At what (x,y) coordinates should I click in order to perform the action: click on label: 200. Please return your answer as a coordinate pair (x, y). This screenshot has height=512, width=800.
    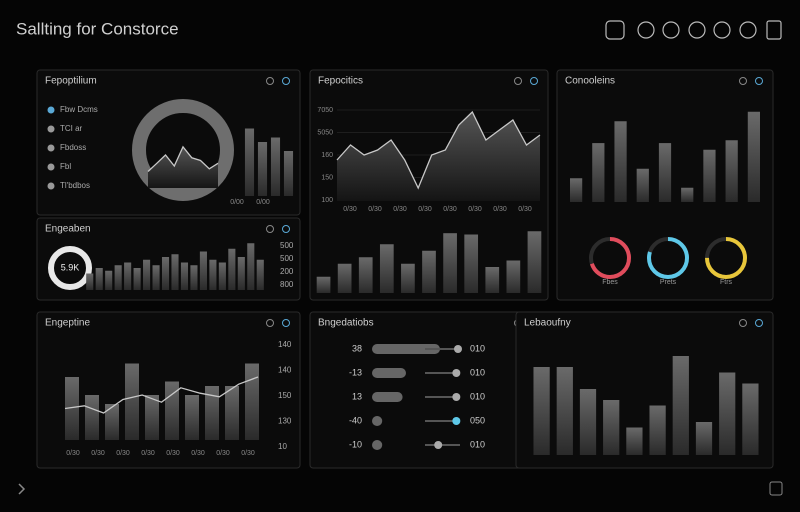
    Looking at the image, I should click on (287, 271).